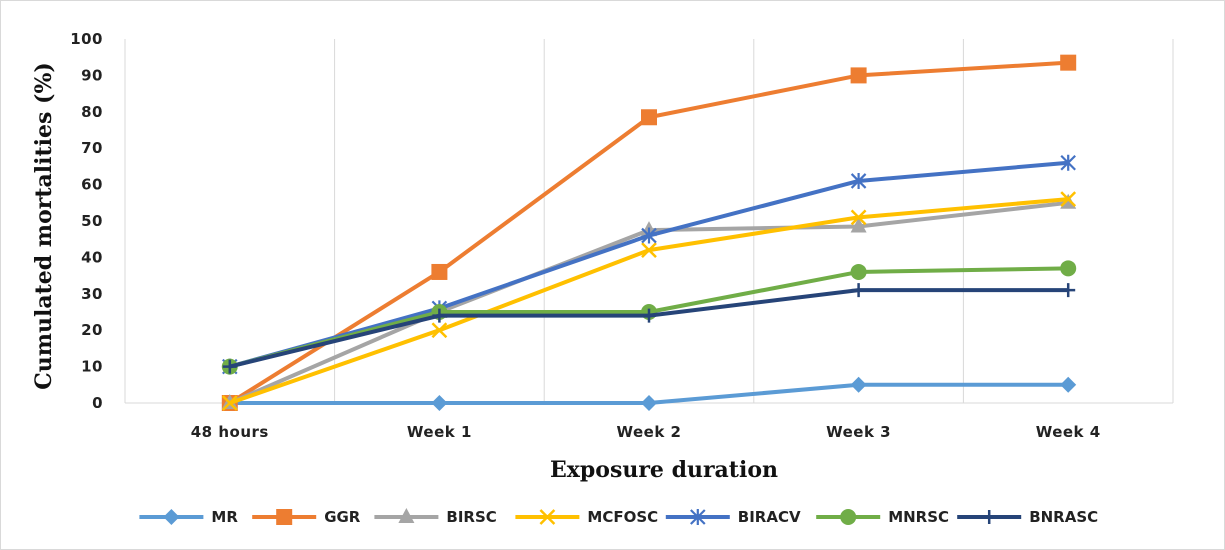 The height and width of the screenshot is (550, 1225). I want to click on legend-label: MNRSC, so click(918, 517).